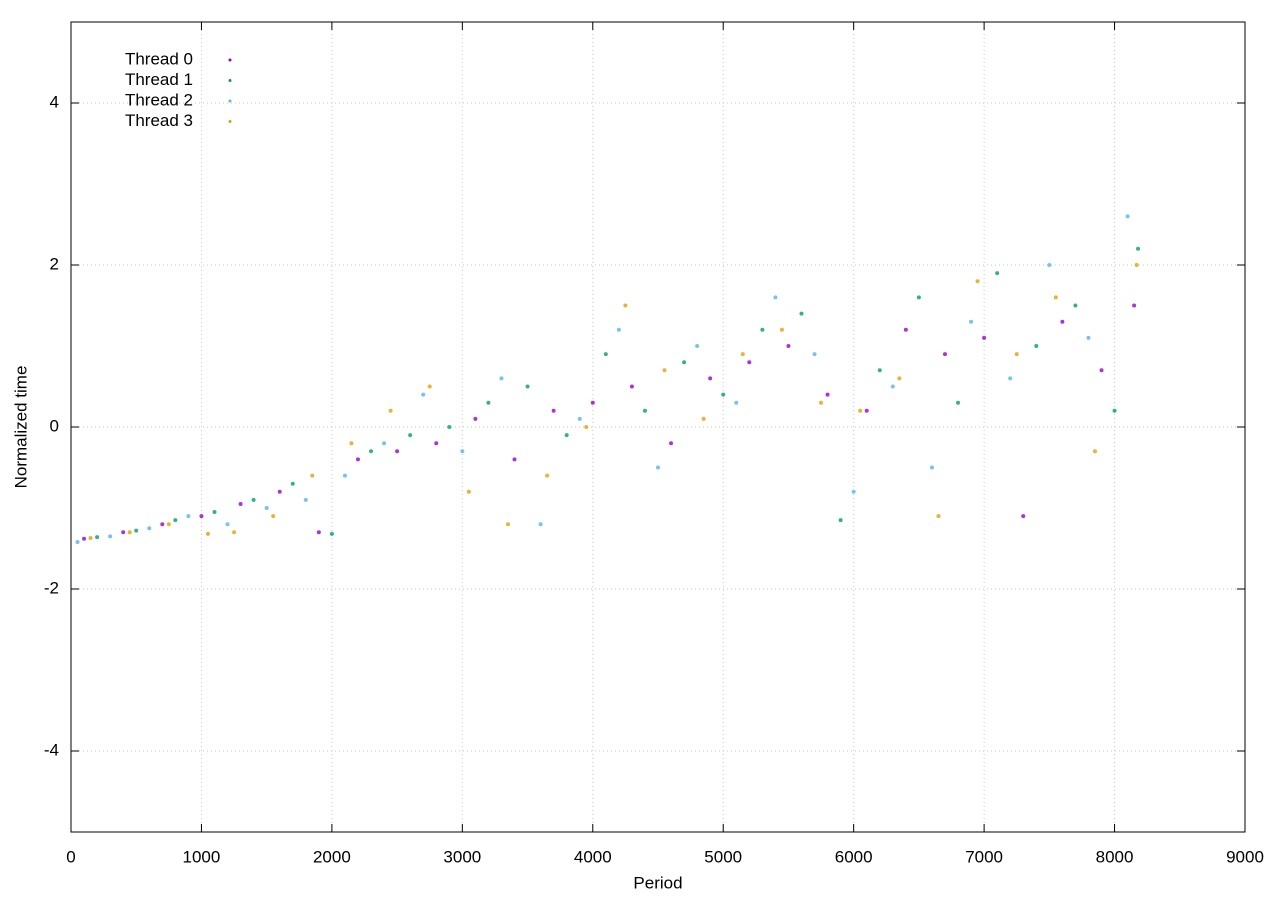 The image size is (1280, 901). What do you see at coordinates (723, 856) in the screenshot?
I see `x-tick-label: 5000` at bounding box center [723, 856].